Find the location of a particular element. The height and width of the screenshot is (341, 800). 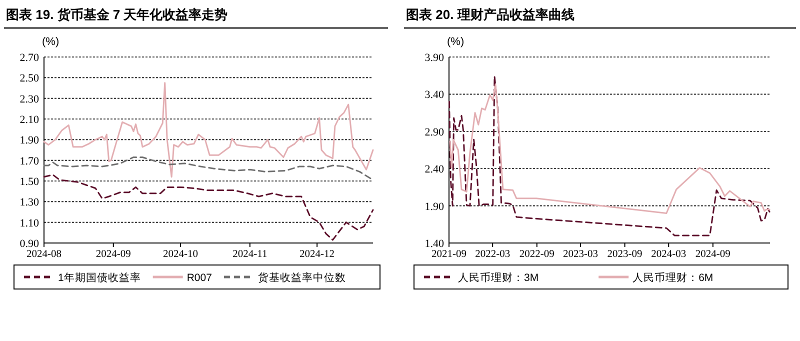

y-tick-label: 1.10 is located at coordinates (30, 223).